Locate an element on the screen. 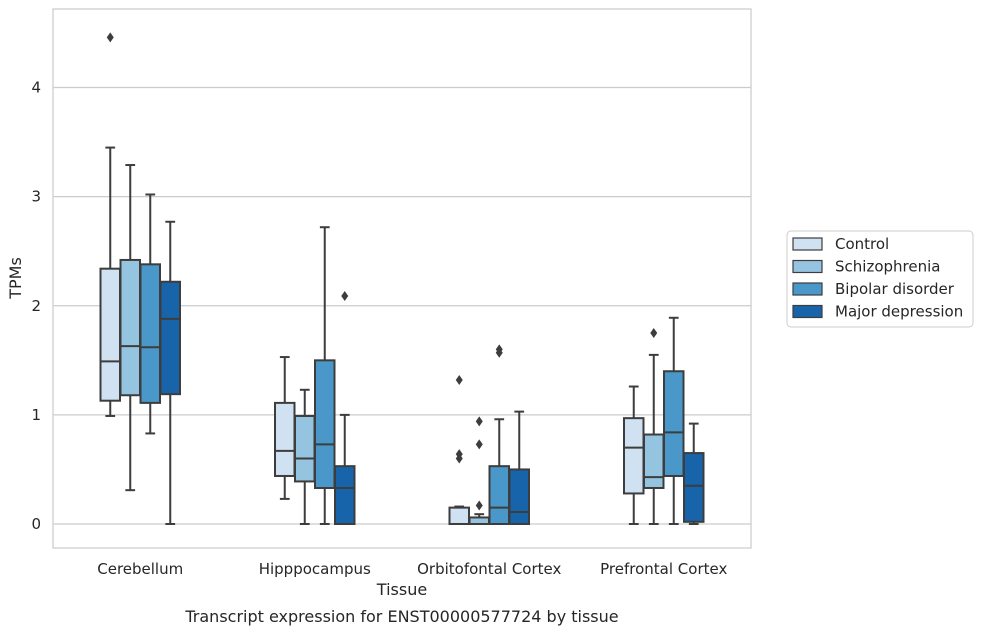 This screenshot has height=634, width=983. y-tick-label: 1 is located at coordinates (36, 415).